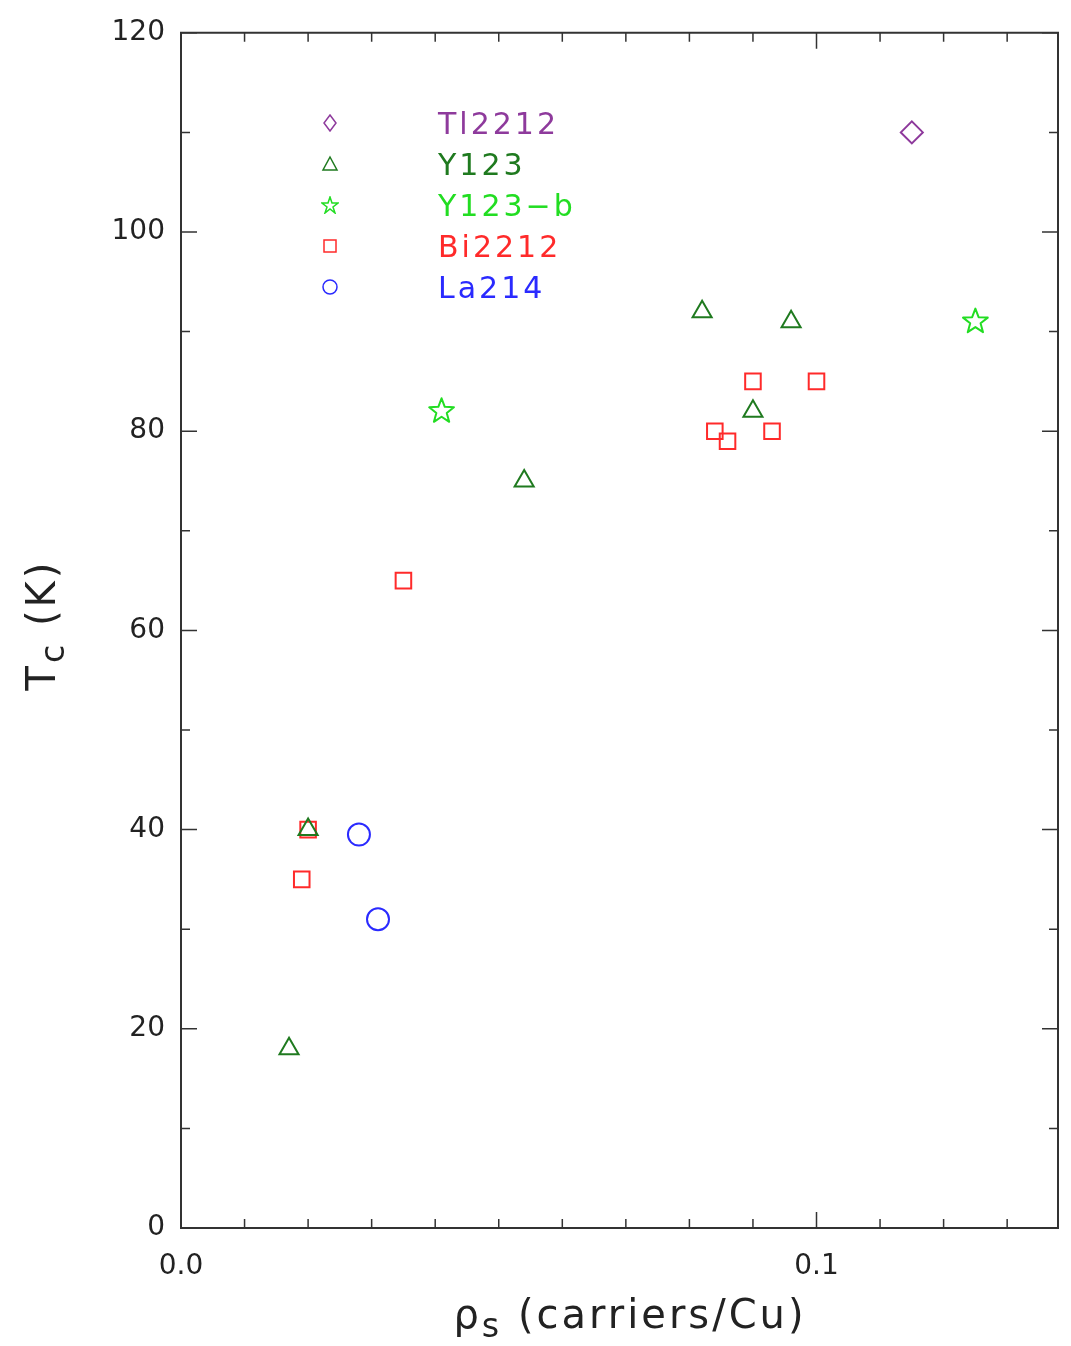 This screenshot has width=1071, height=1346. I want to click on x-tick-label: 0.1, so click(816, 1265).